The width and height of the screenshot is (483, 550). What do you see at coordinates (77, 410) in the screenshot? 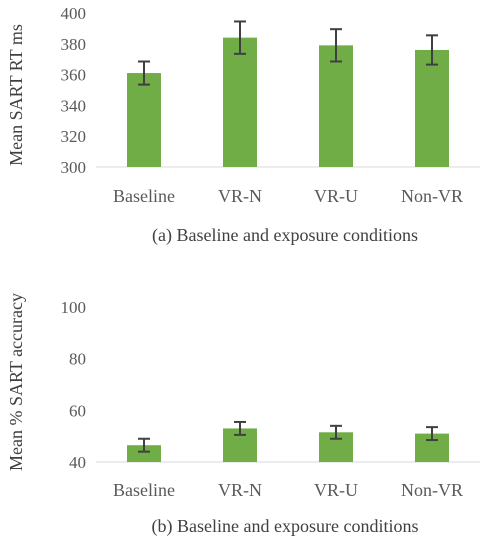
I see `y-tick-label: 60` at bounding box center [77, 410].